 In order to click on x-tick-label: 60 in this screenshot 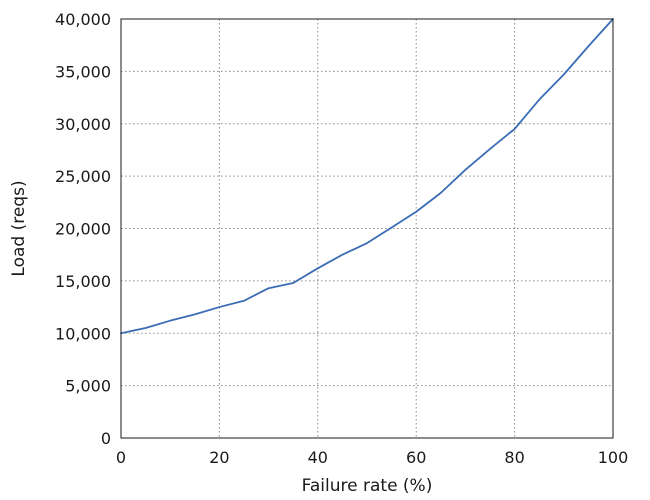, I will do `click(416, 457)`.